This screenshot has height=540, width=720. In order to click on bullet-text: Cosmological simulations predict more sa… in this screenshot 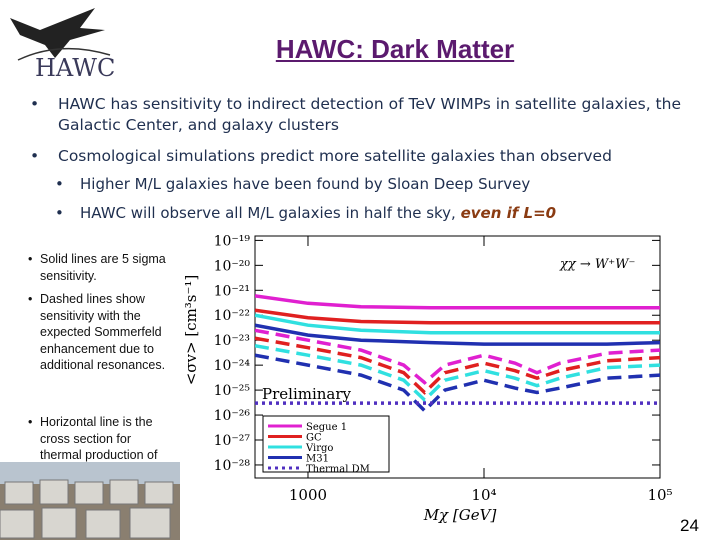, I will do `click(335, 156)`.